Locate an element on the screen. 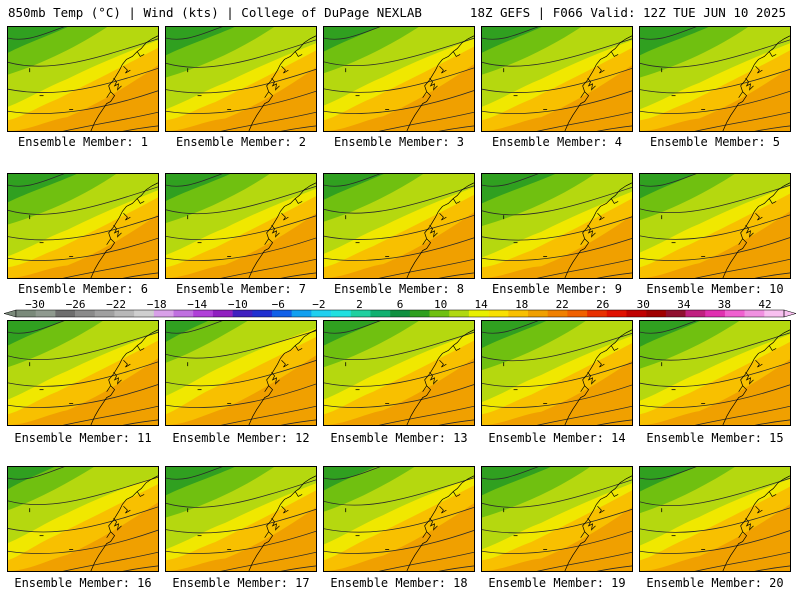  ensemble-member-label: Ensemble Member: 10 is located at coordinates (715, 289).